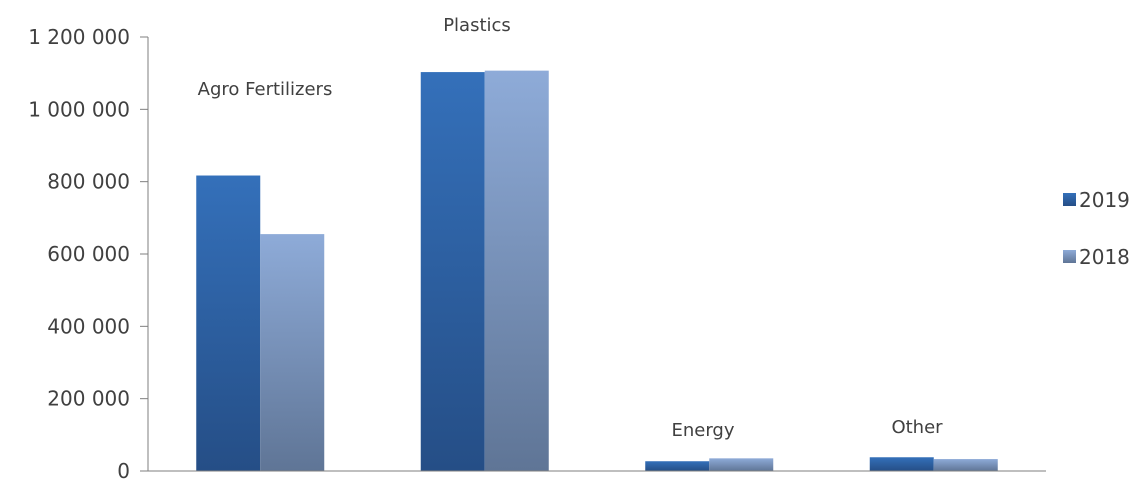  What do you see at coordinates (702, 430) in the screenshot?
I see `category-label: Energy` at bounding box center [702, 430].